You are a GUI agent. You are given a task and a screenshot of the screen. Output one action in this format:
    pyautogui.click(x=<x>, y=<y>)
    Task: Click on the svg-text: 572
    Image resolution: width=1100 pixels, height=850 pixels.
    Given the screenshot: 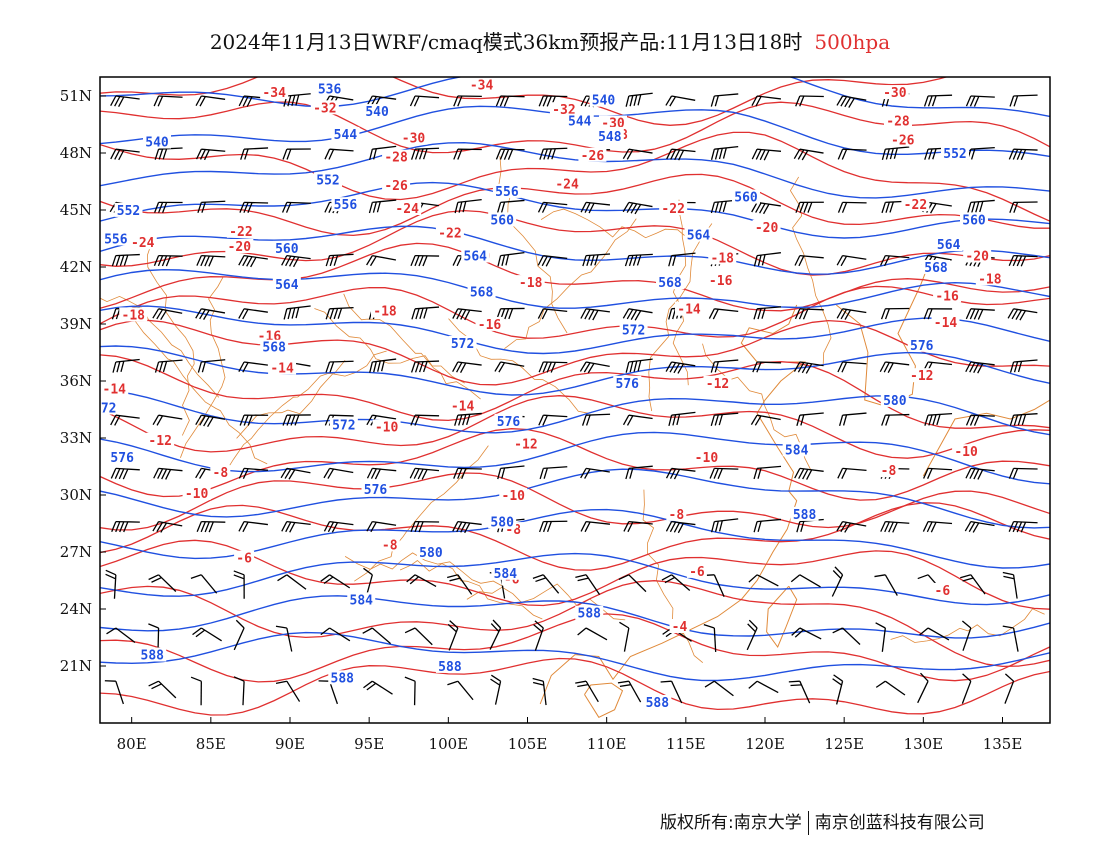 What is the action you would take?
    pyautogui.click(x=343, y=426)
    